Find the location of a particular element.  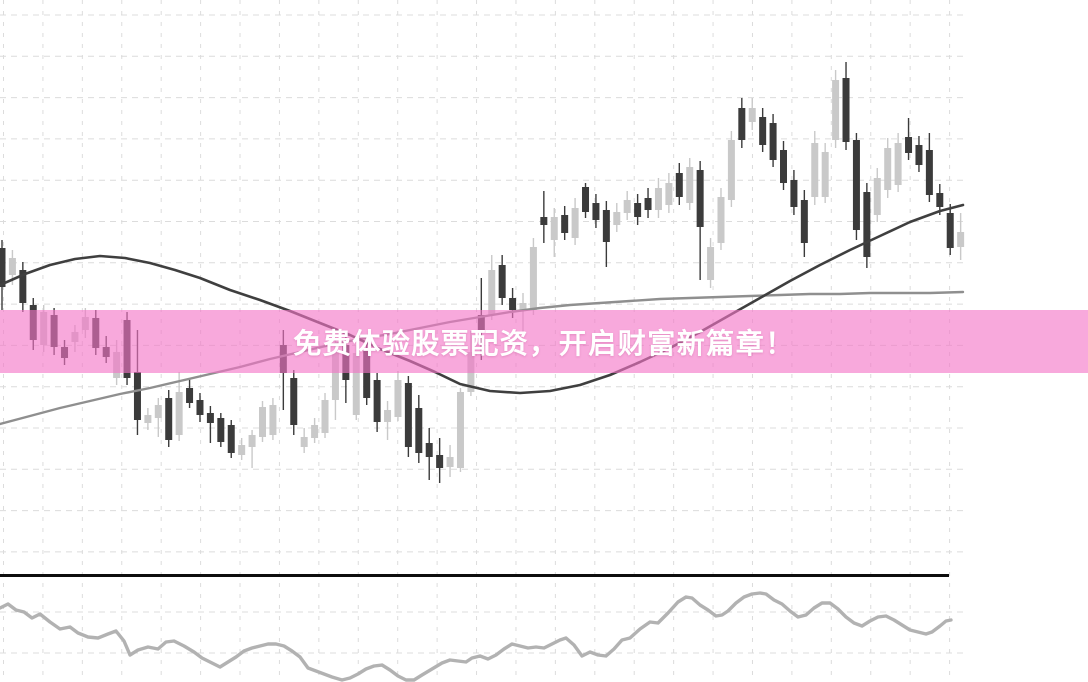

promo-banner-text: 免费体验股票配资，开启财富新篇章！ is located at coordinates (544, 343).